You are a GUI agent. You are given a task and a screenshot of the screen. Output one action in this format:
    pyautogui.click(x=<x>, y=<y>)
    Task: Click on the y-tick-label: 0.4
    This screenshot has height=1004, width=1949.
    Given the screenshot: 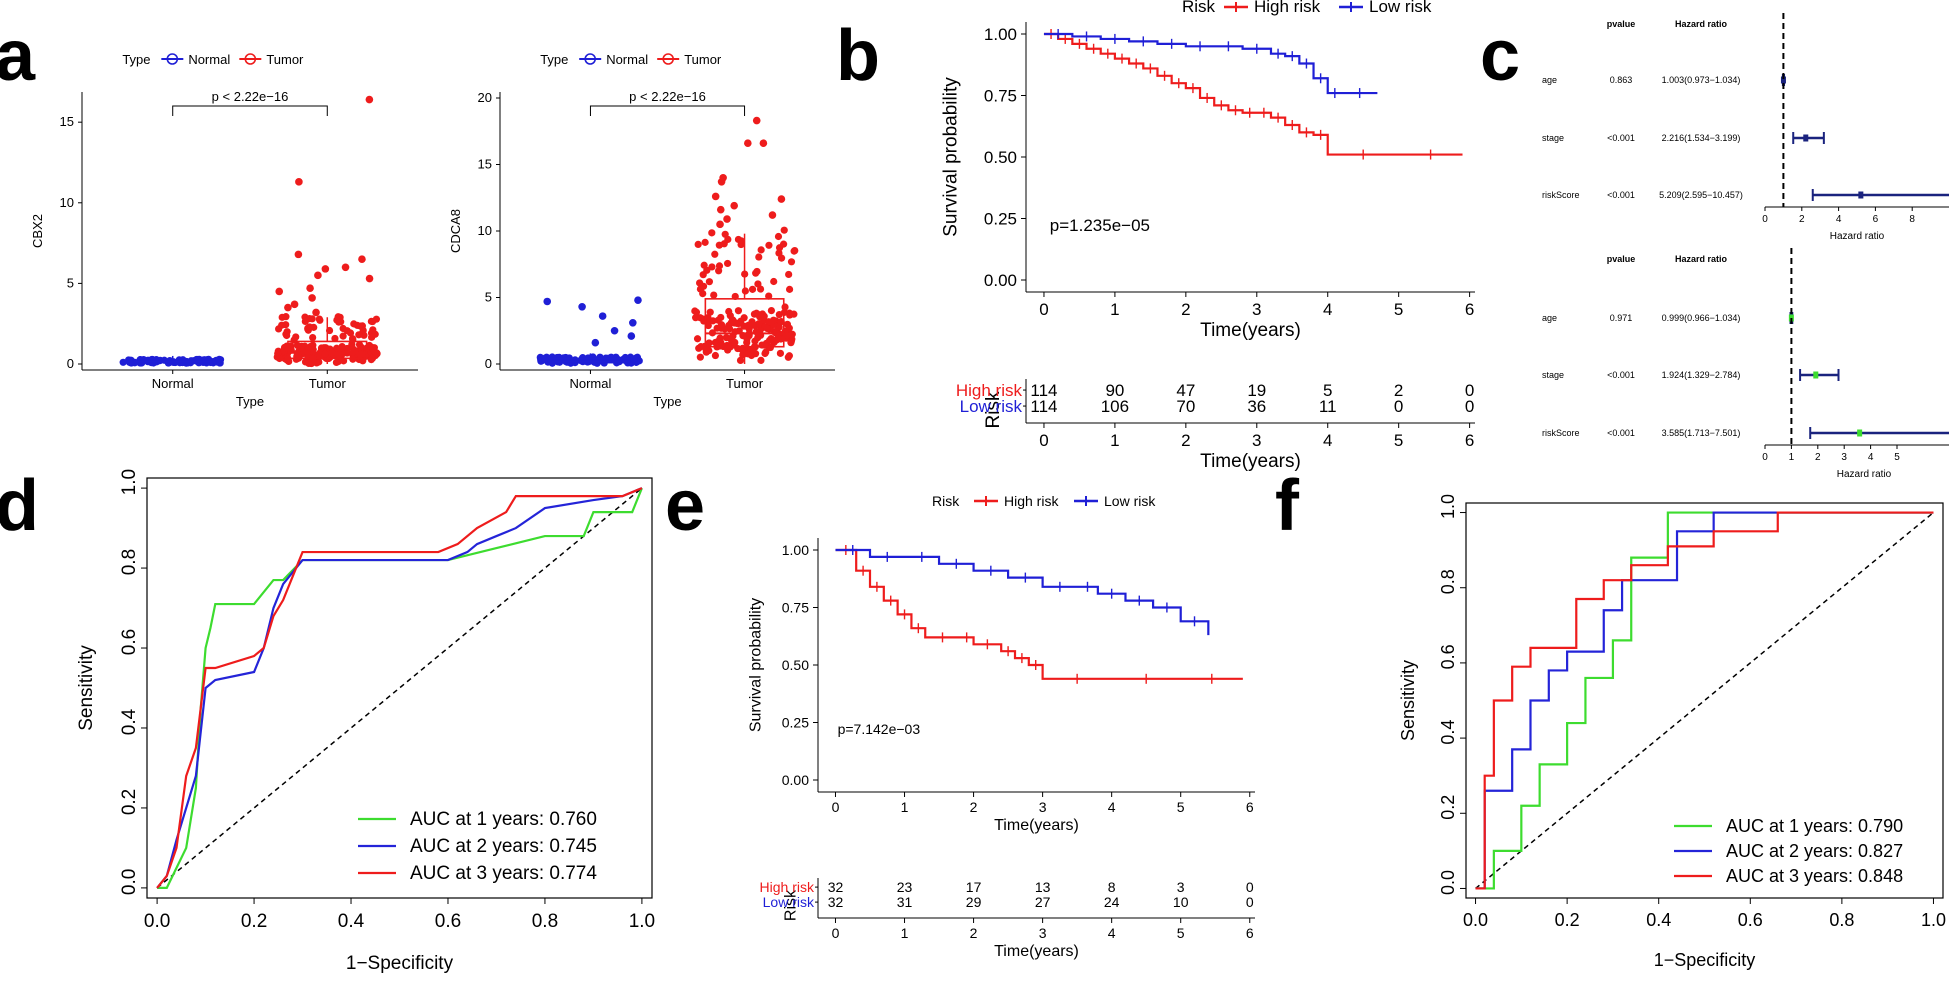 What is the action you would take?
    pyautogui.click(x=1448, y=732)
    